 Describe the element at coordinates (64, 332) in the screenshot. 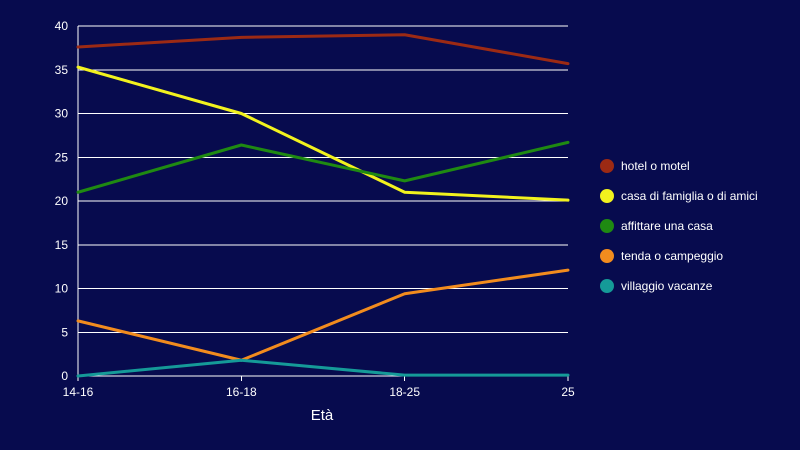

I see `y-tick-label-5: 5` at that location.